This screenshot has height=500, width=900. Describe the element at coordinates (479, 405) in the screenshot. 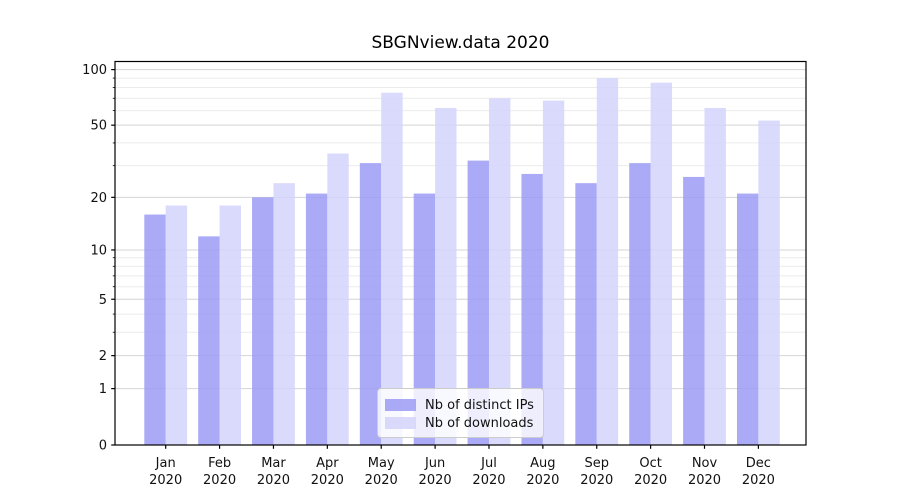

I see `legend-label-distinct-ips: Nb of distinct IPs` at that location.